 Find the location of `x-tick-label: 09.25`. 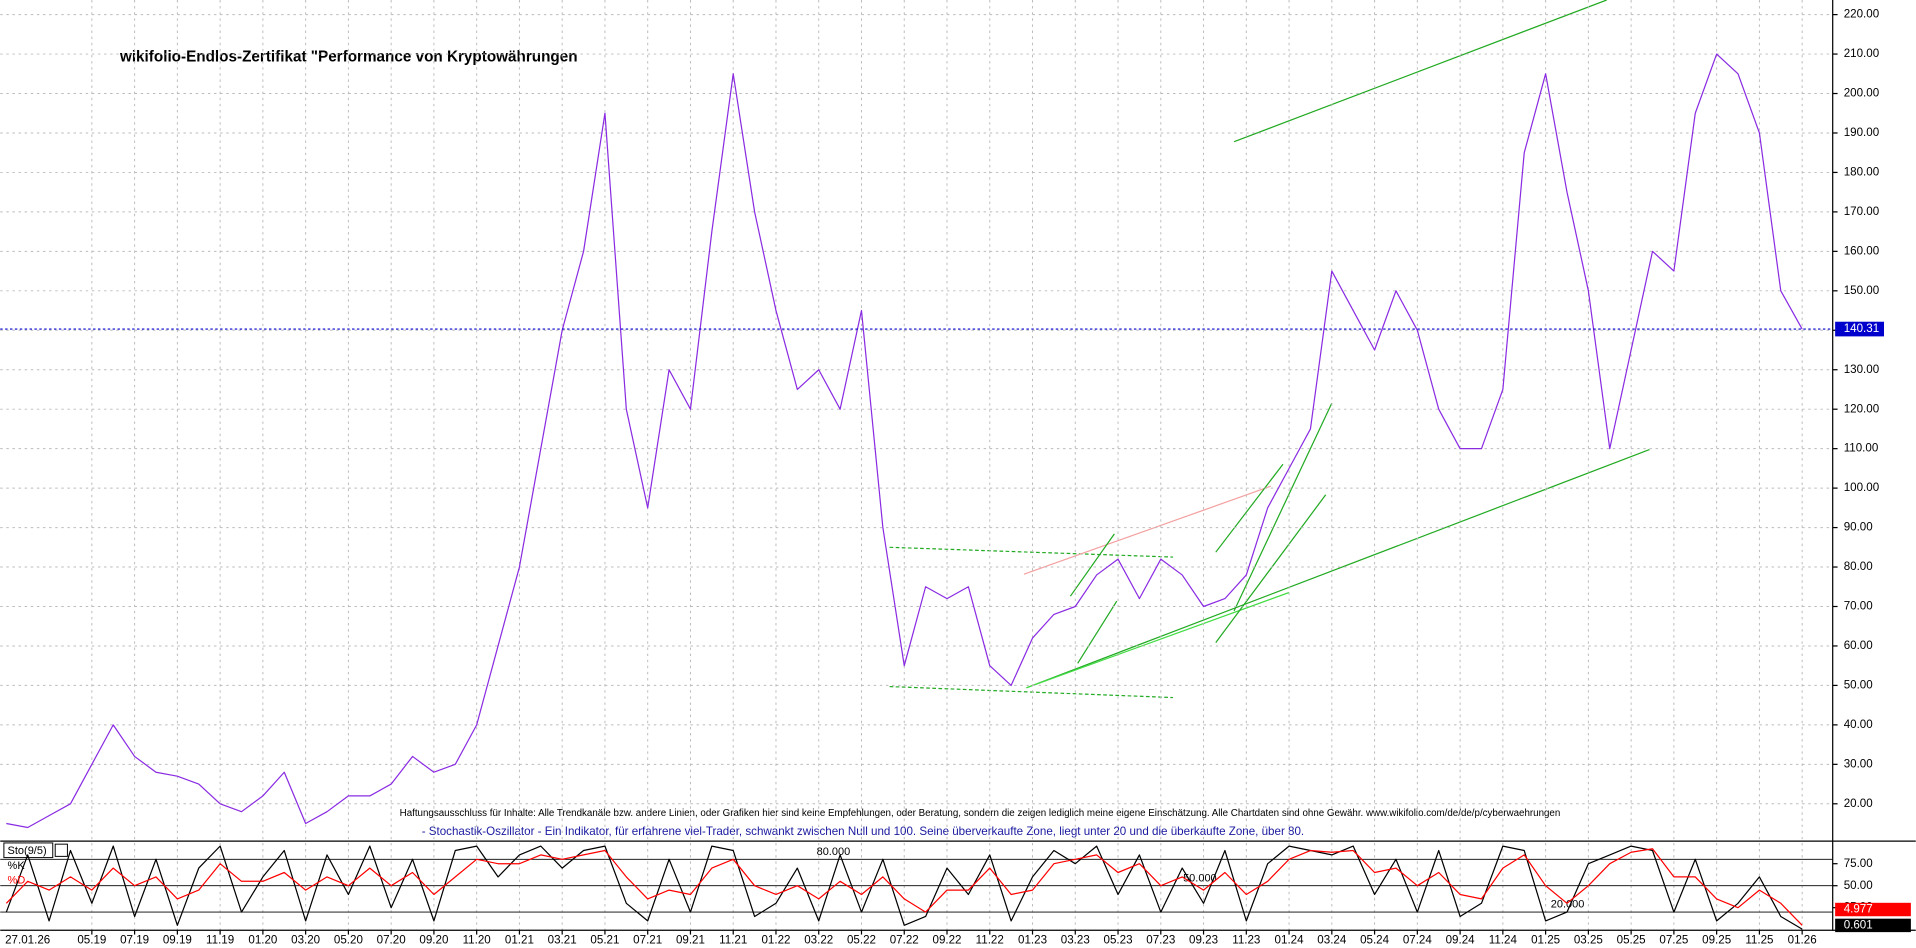

x-tick-label: 09.25 is located at coordinates (1716, 940).